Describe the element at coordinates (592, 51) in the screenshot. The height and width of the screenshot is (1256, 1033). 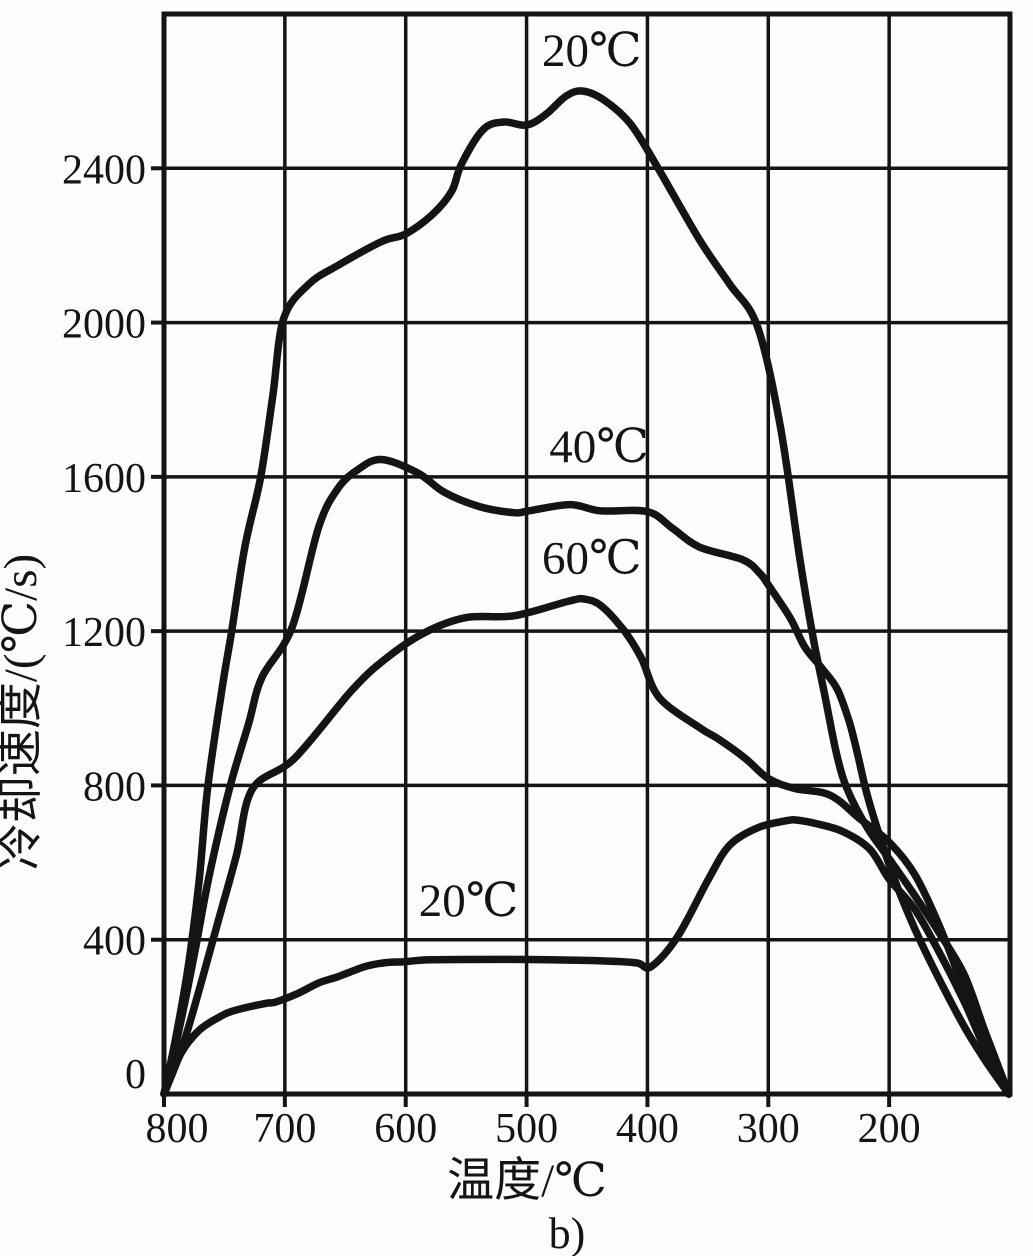
I see `curve-label-20C-upper: 20℃` at that location.